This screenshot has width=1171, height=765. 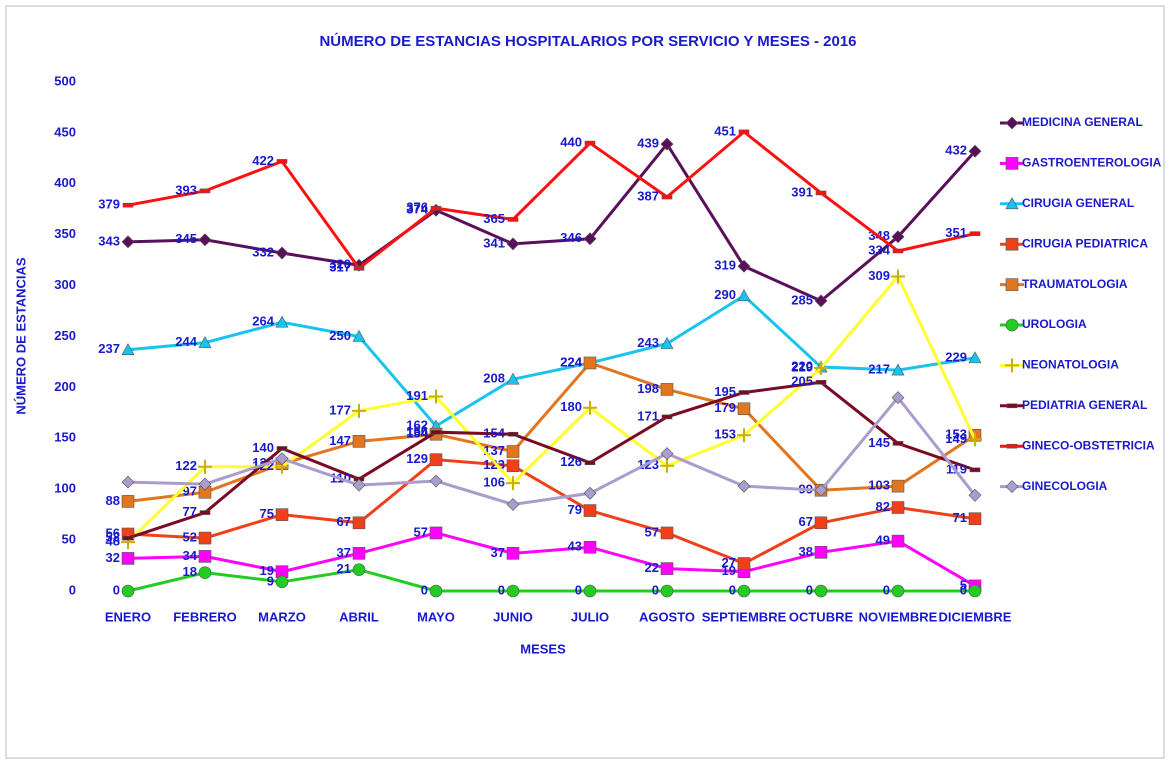 I want to click on y-tick-label: 350, so click(x=65, y=233).